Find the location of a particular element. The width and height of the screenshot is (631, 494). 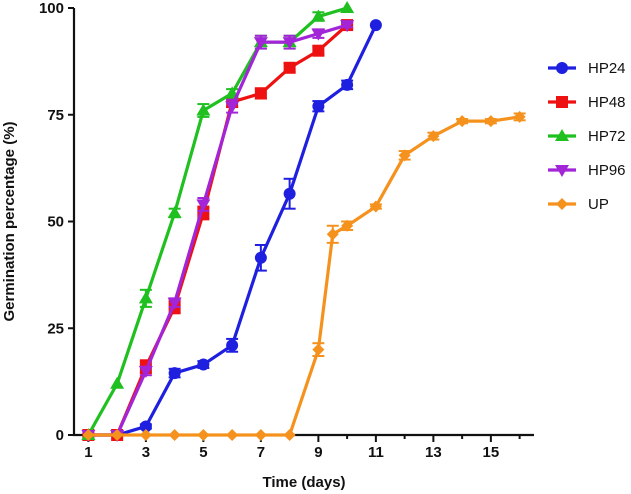

x-tick-label: 13 is located at coordinates (433, 452).